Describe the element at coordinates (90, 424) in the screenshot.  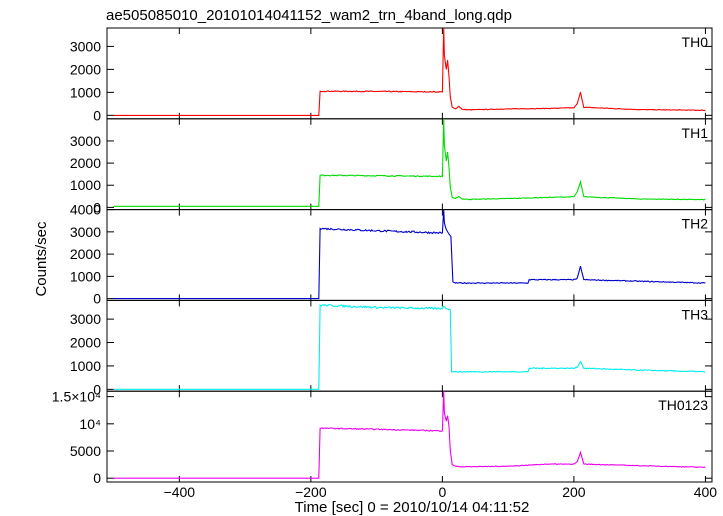
I see `y-tick-label: 10⁴` at that location.